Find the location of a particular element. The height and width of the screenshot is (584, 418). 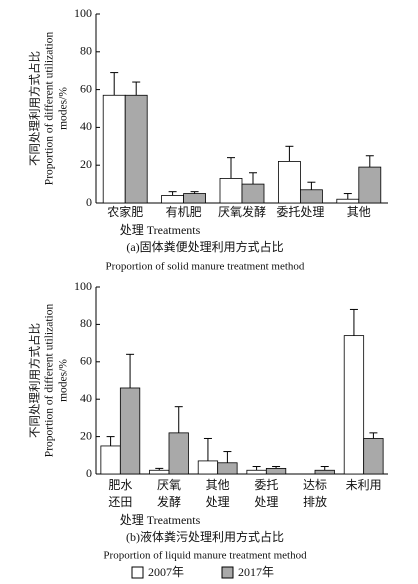

x-tick-label: 发酵 is located at coordinates (169, 501).